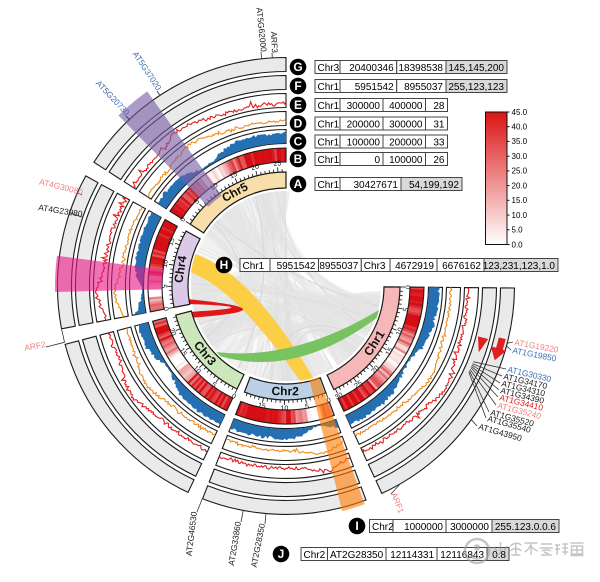  Describe the element at coordinates (371, 68) in the screenshot. I see `svg-text: 20400346` at that location.